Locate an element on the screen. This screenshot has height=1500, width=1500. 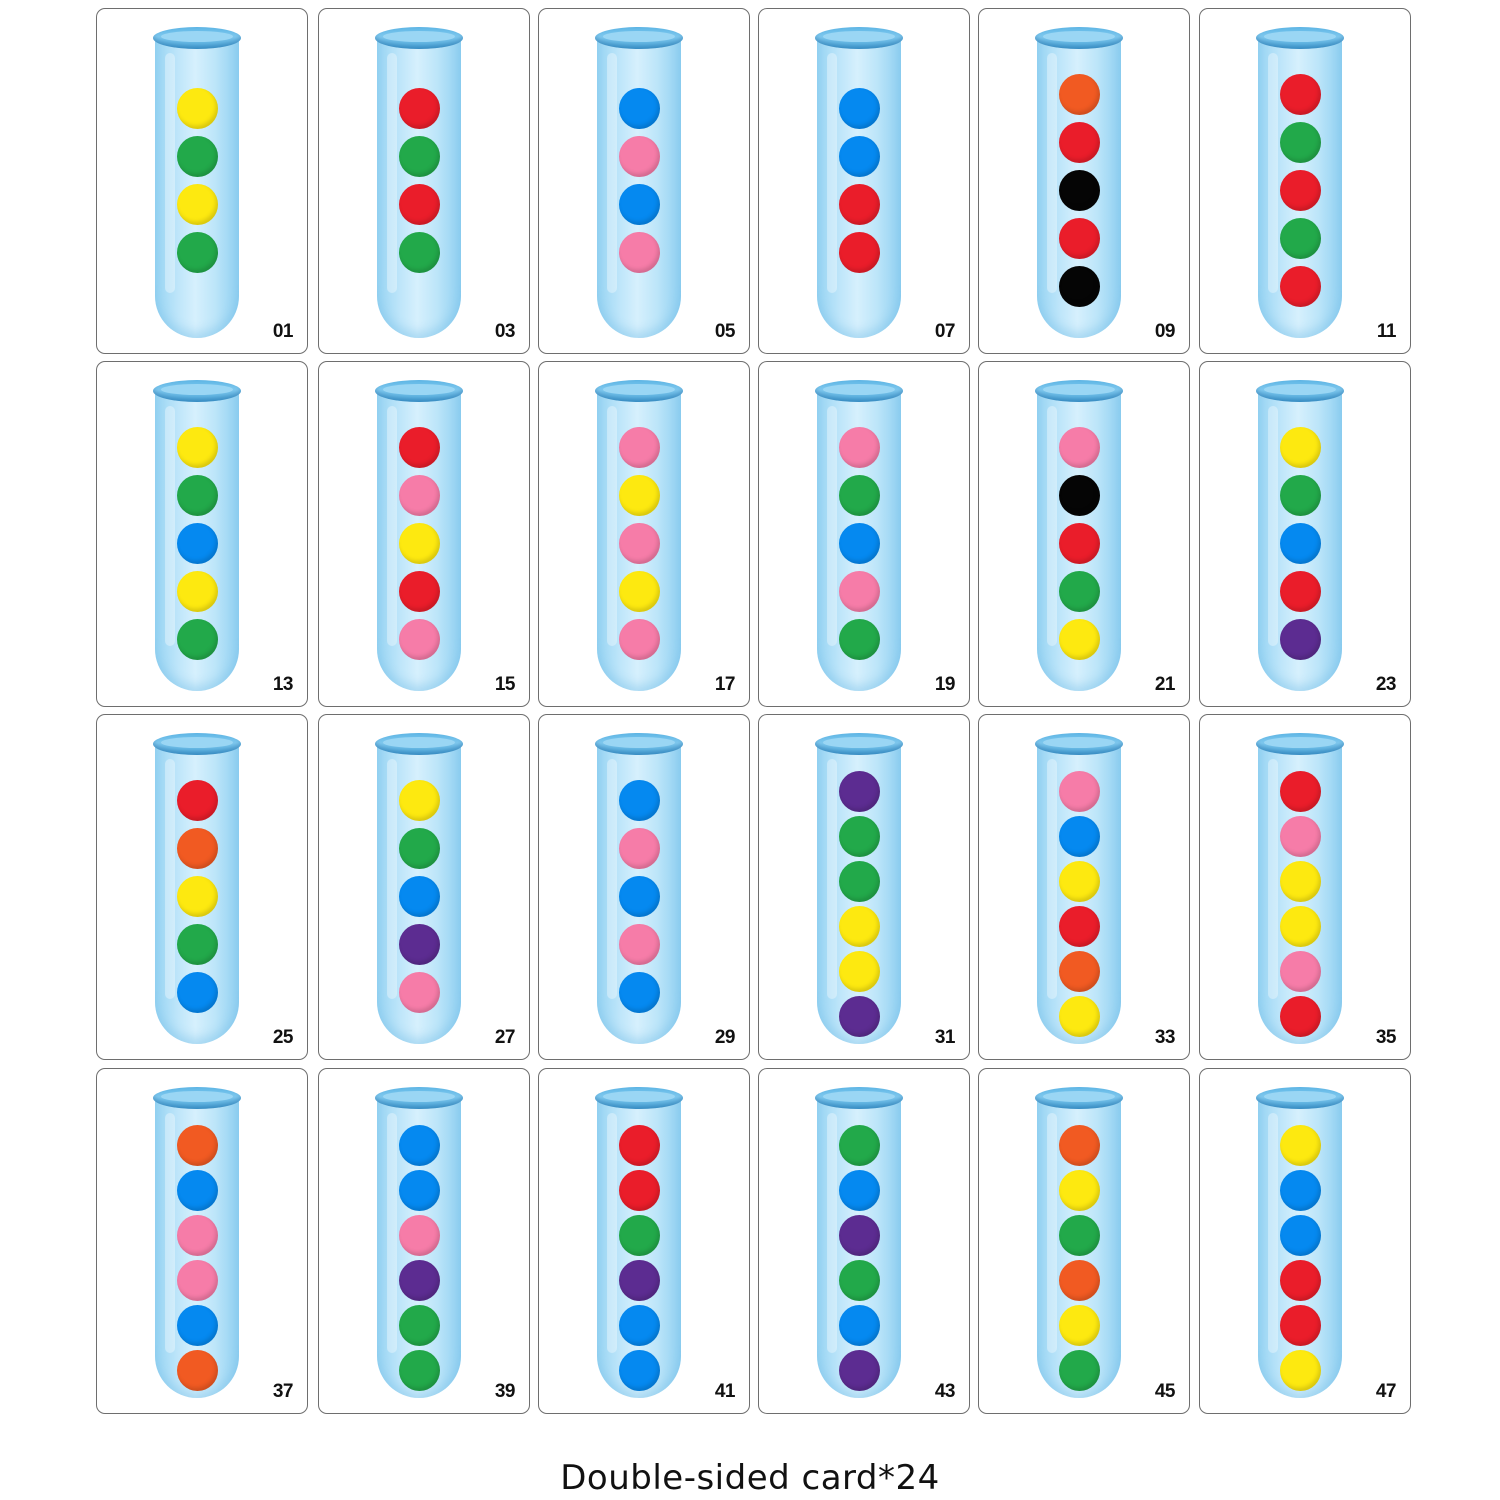
card-number: 39 is located at coordinates (505, 1391).